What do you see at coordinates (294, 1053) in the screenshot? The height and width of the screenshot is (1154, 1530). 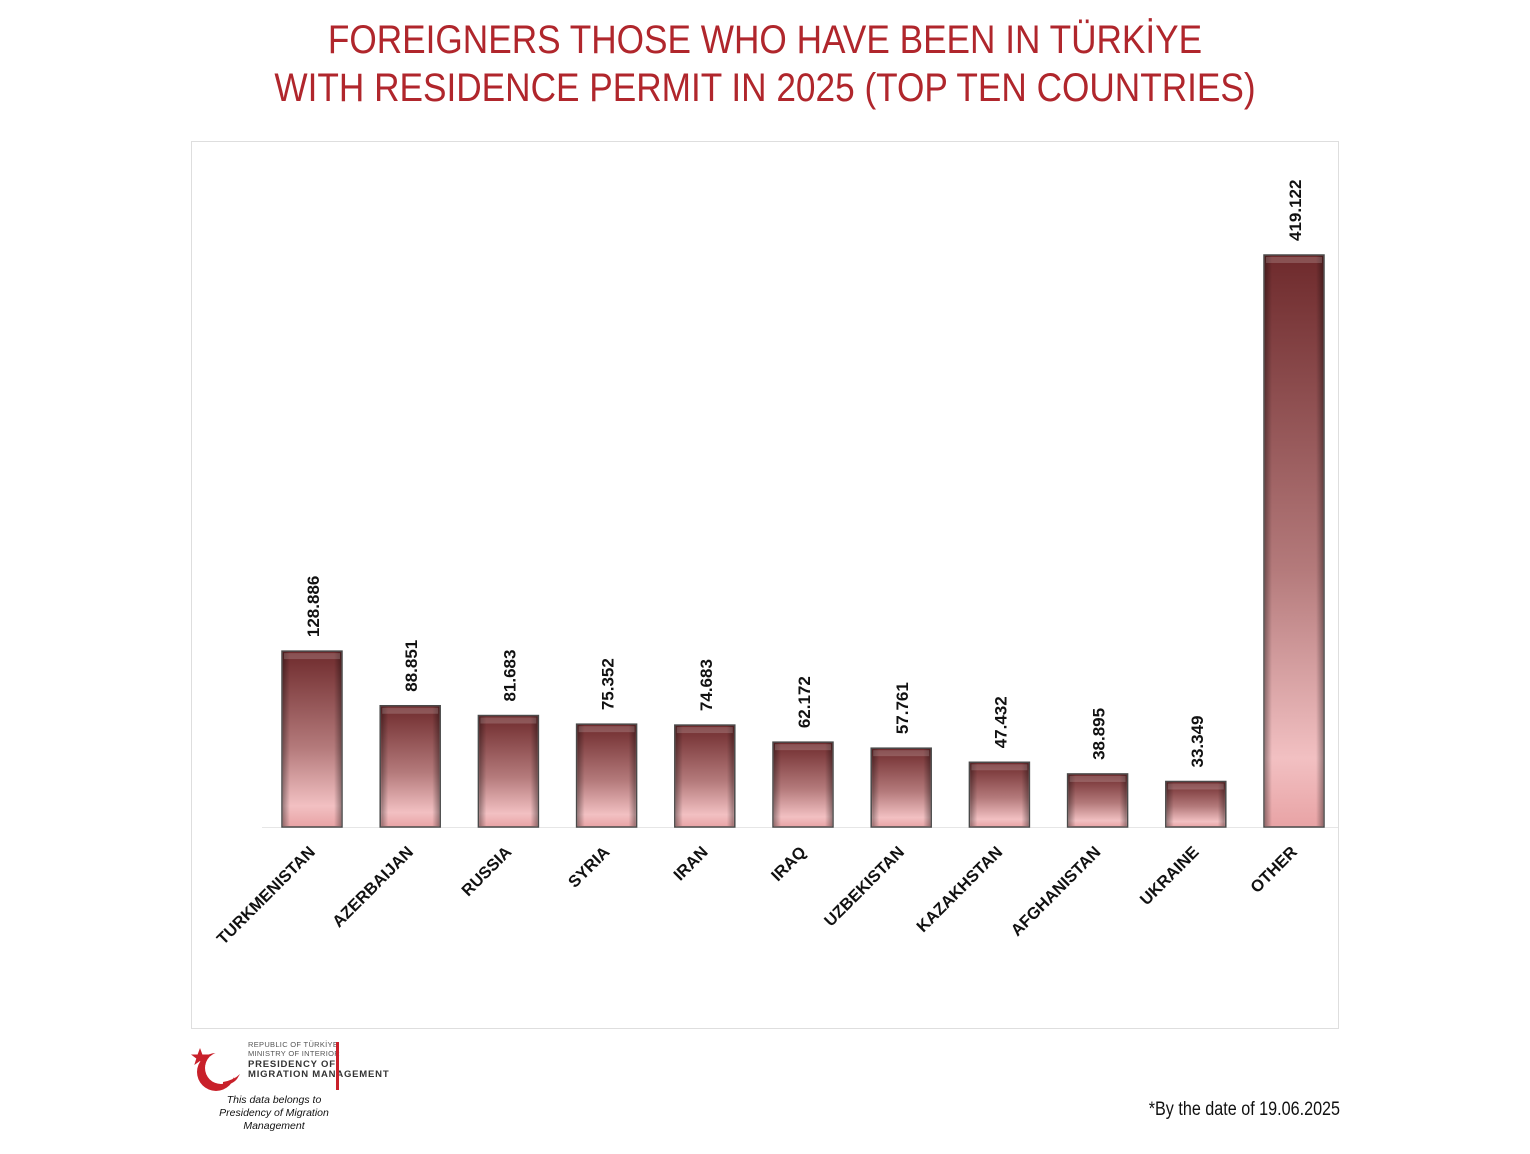 I see `logo-line-2: MINISTRY OF INTERIOR` at bounding box center [294, 1053].